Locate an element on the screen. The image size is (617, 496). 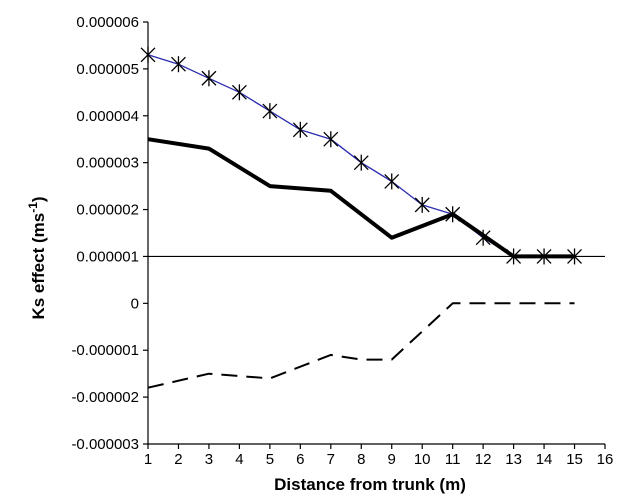
y-tick-label: 0.000002 is located at coordinates (107, 210).